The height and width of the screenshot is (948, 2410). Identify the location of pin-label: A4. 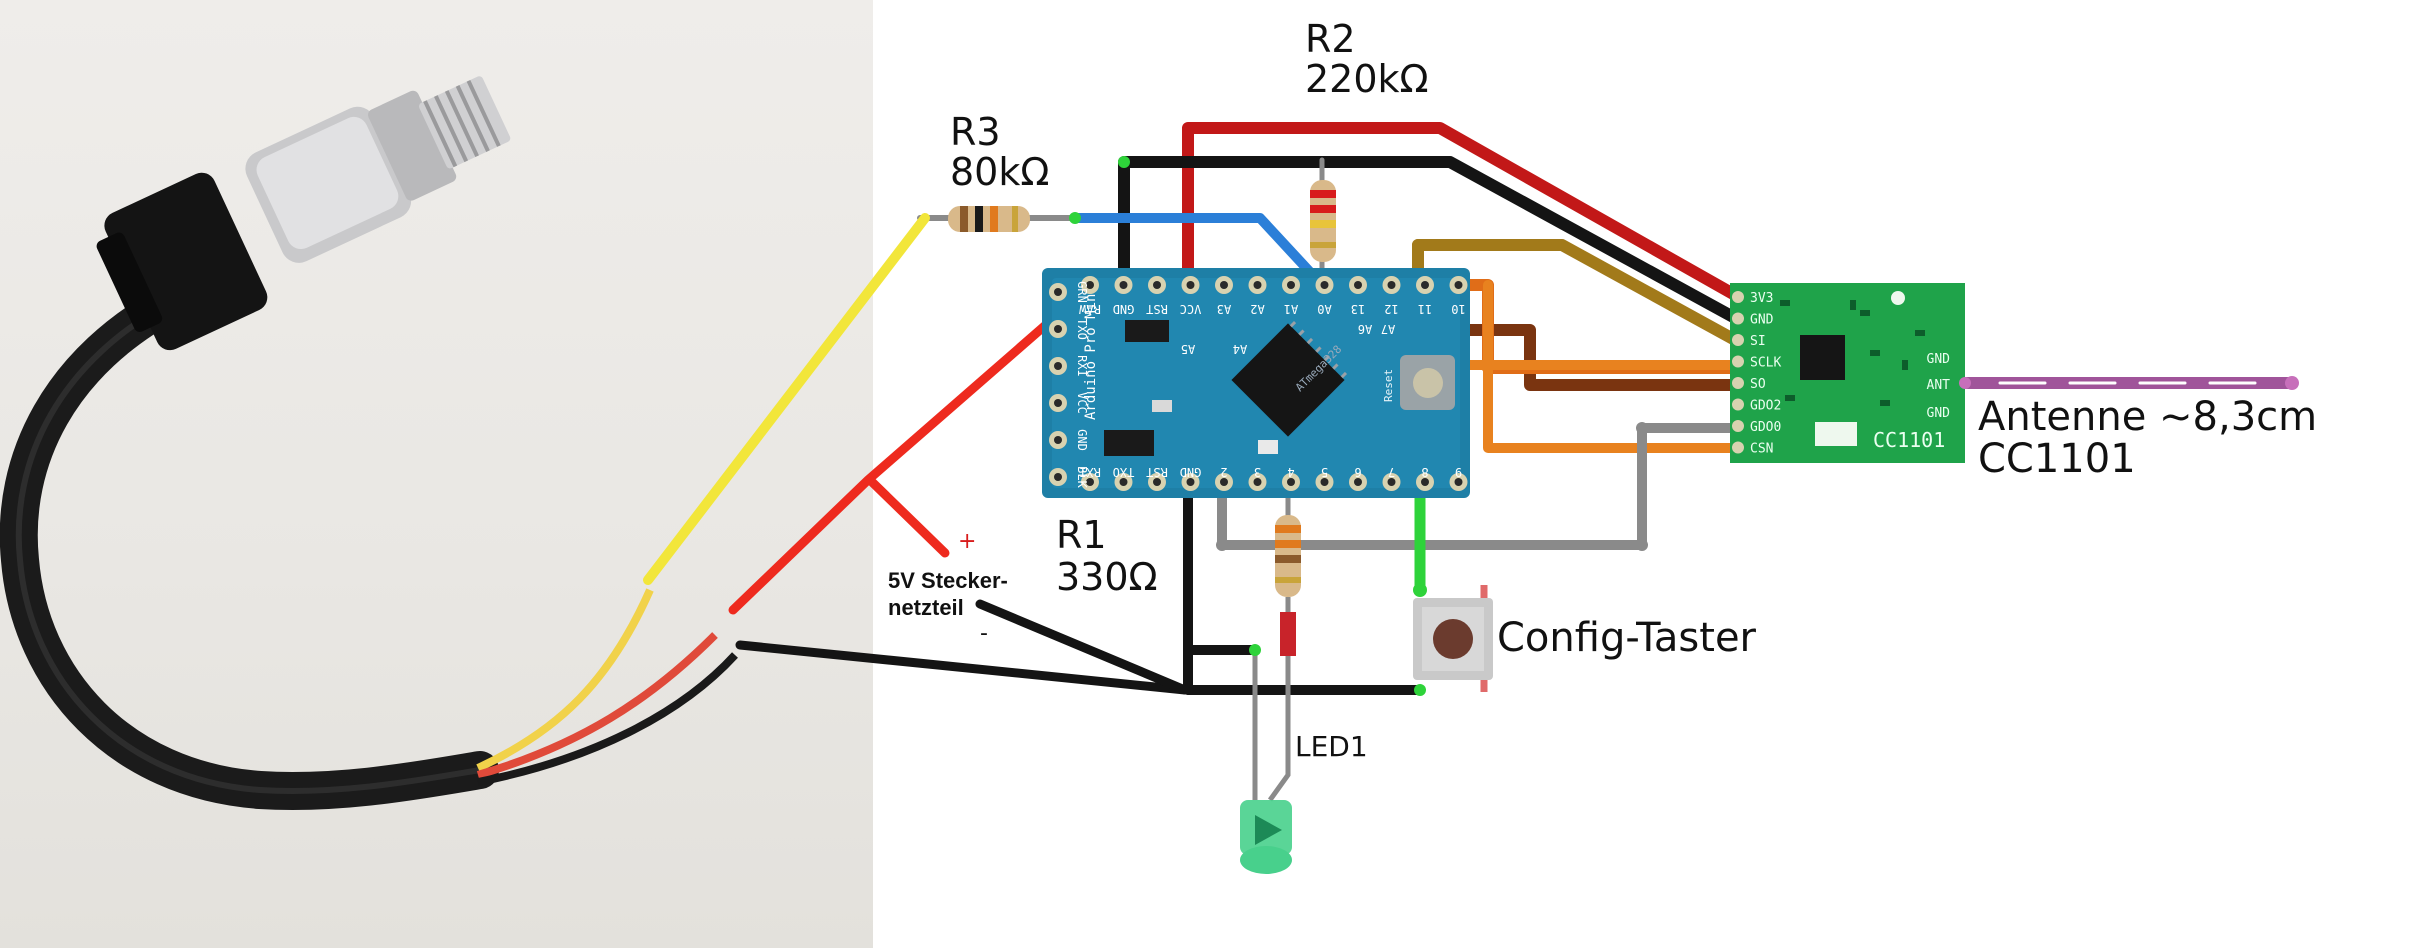
(1240, 349).